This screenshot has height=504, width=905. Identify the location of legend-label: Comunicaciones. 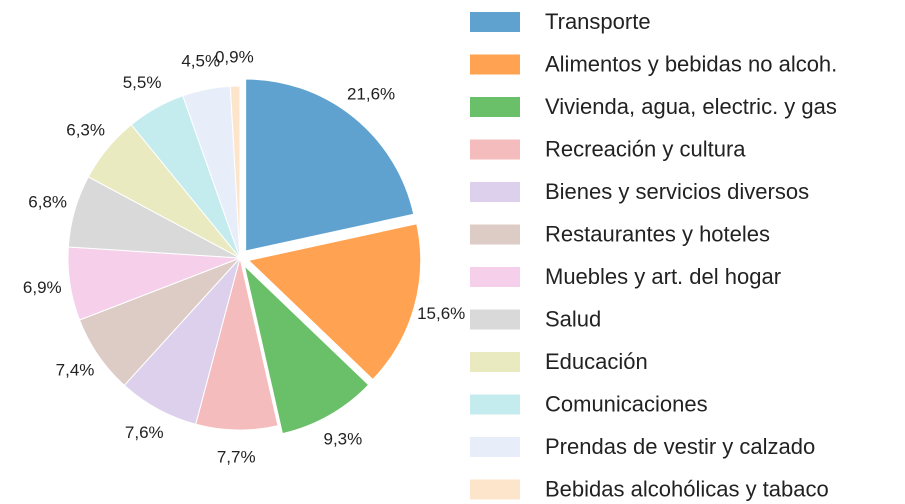
(626, 403).